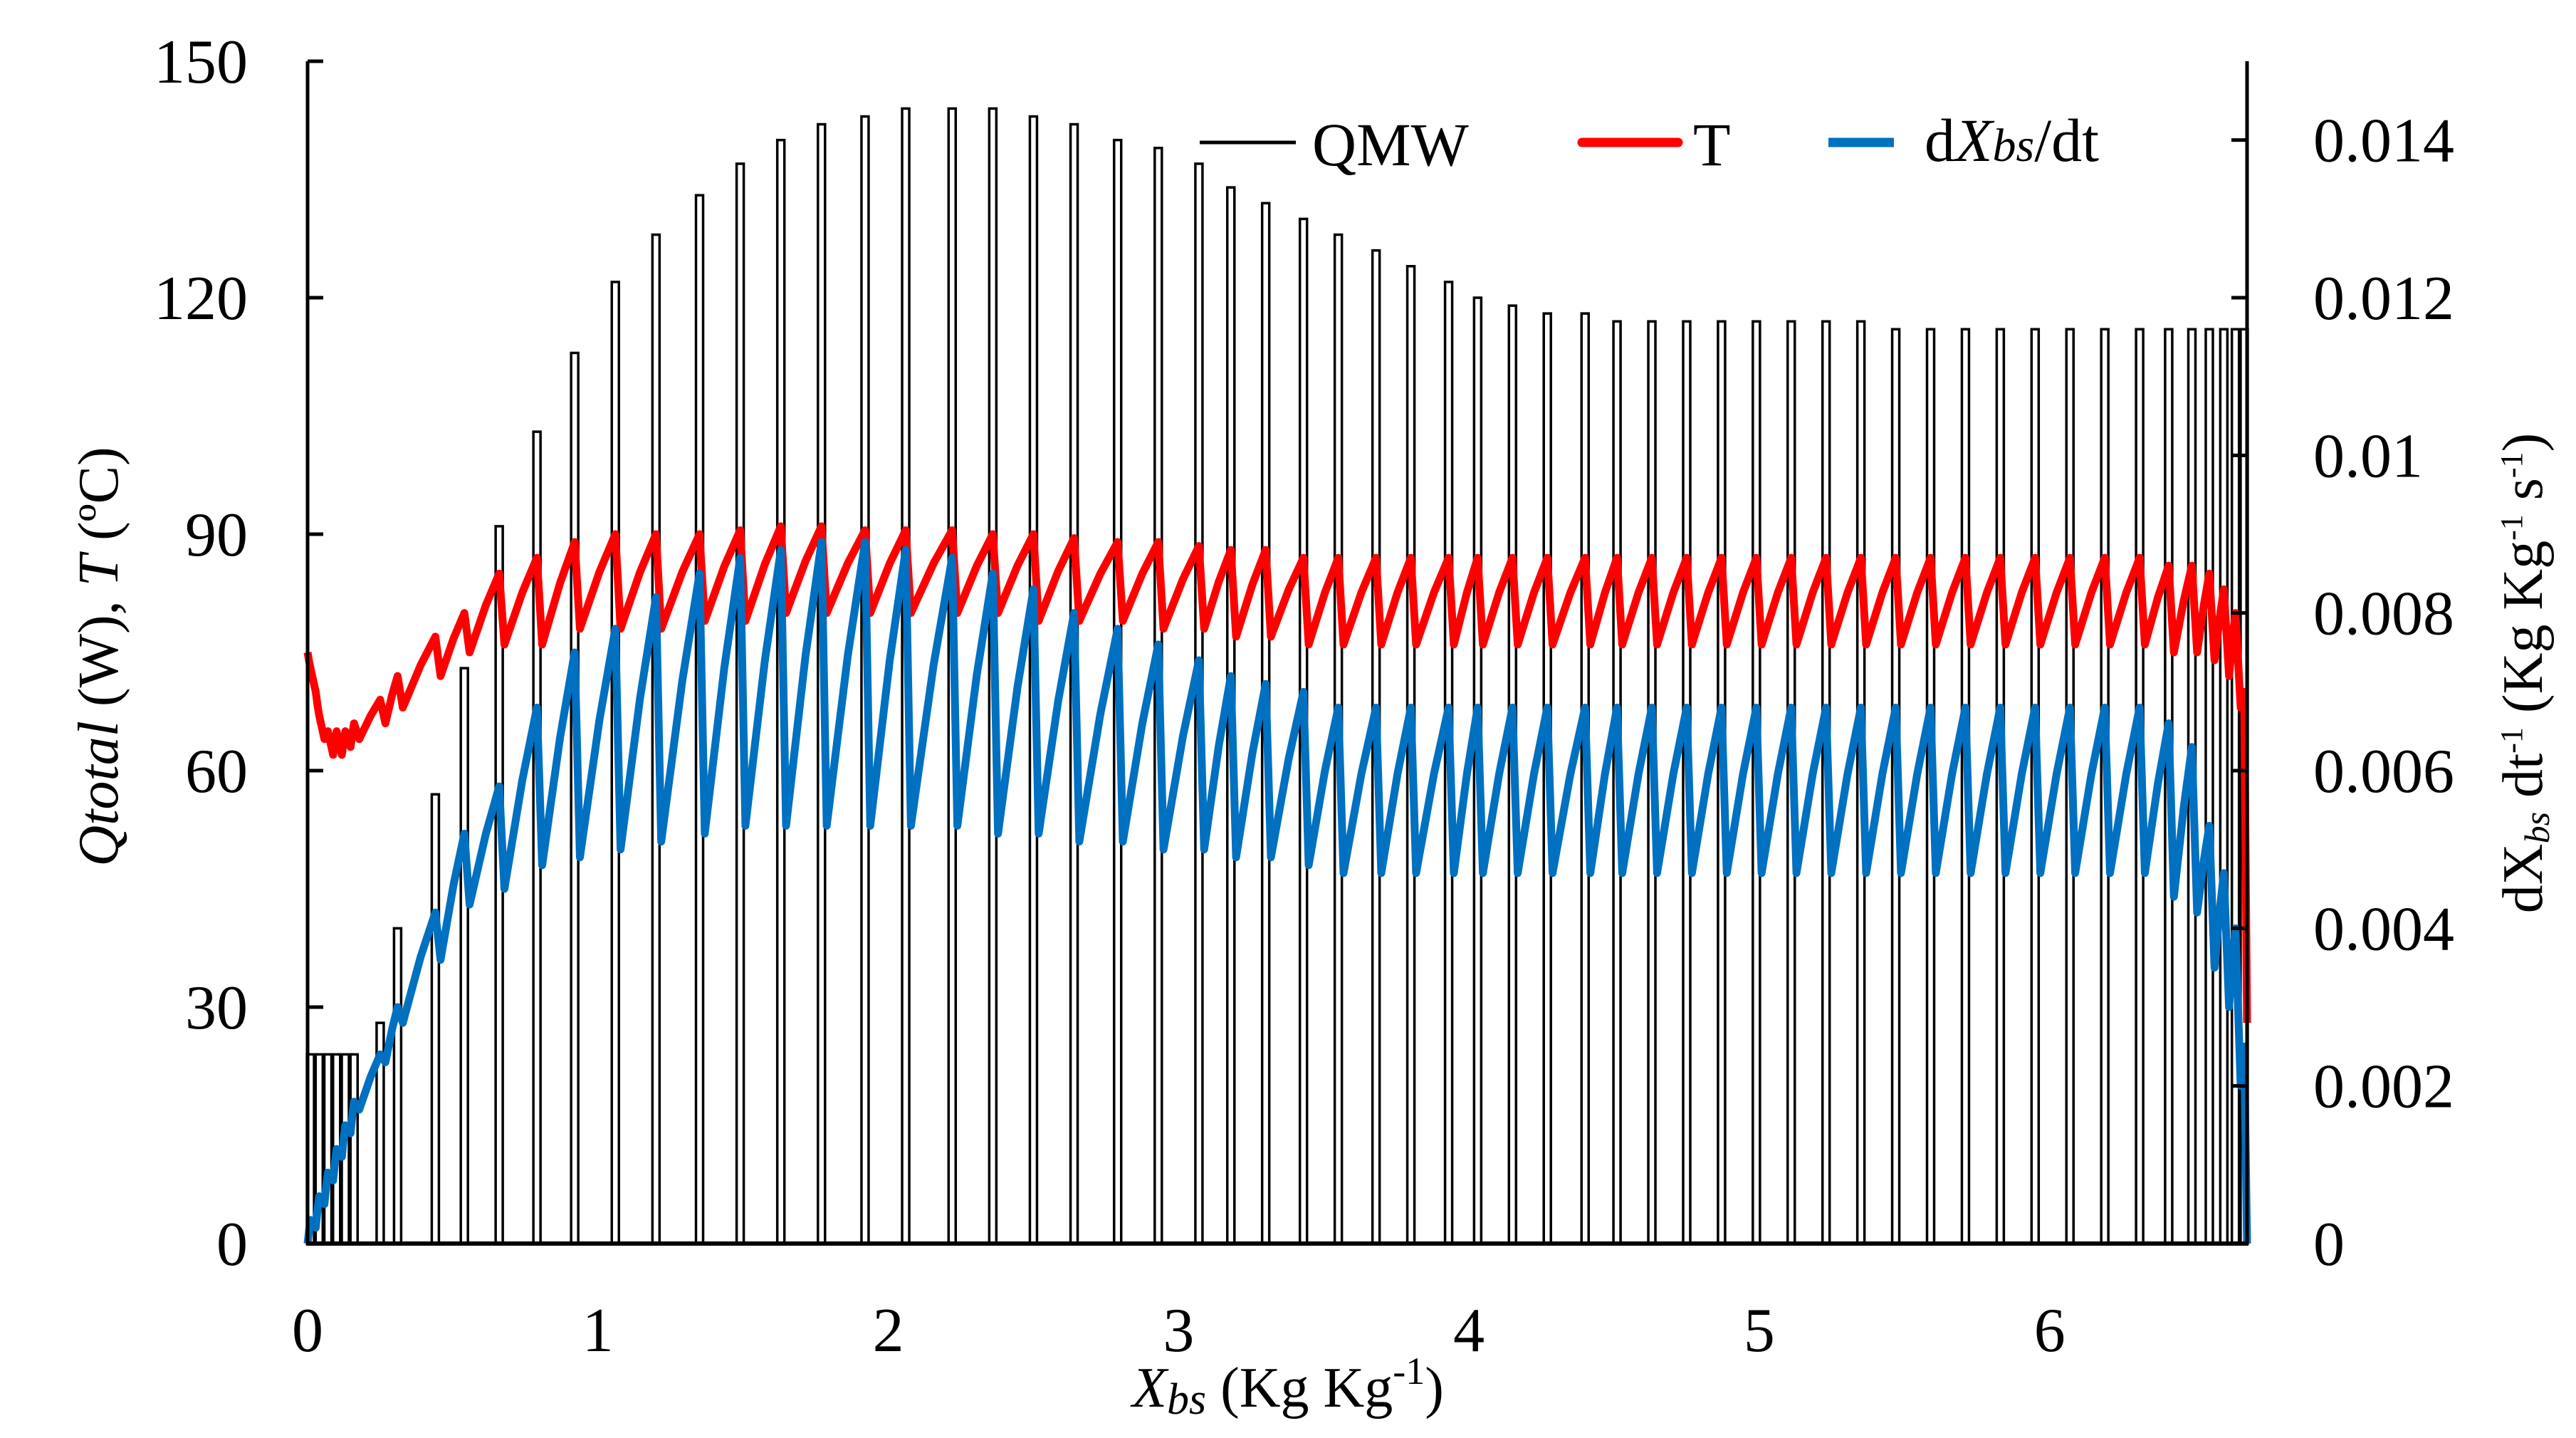 Image resolution: width=2576 pixels, height=1438 pixels. What do you see at coordinates (201, 62) in the screenshot?
I see `left-y-tick-label: 150` at bounding box center [201, 62].